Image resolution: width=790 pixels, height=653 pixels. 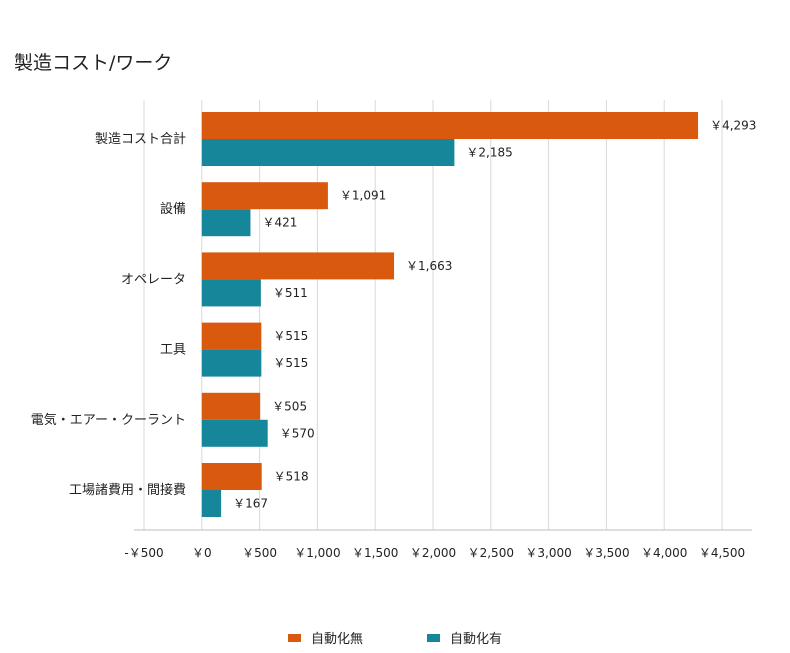 I want to click on x-tick-label: ￥2,000, so click(x=433, y=553).